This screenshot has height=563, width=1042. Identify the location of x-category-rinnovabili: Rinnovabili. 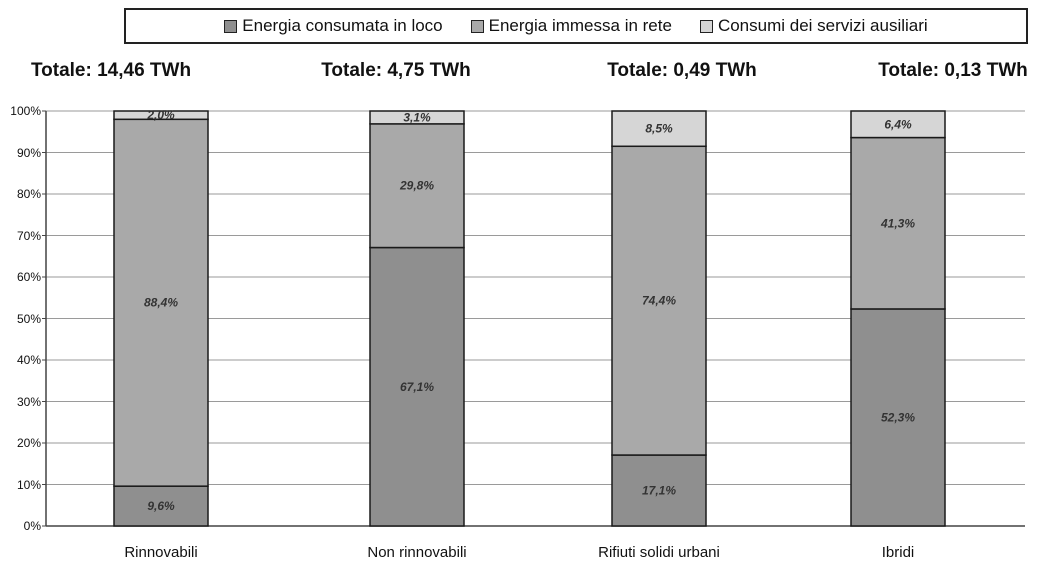
(161, 552).